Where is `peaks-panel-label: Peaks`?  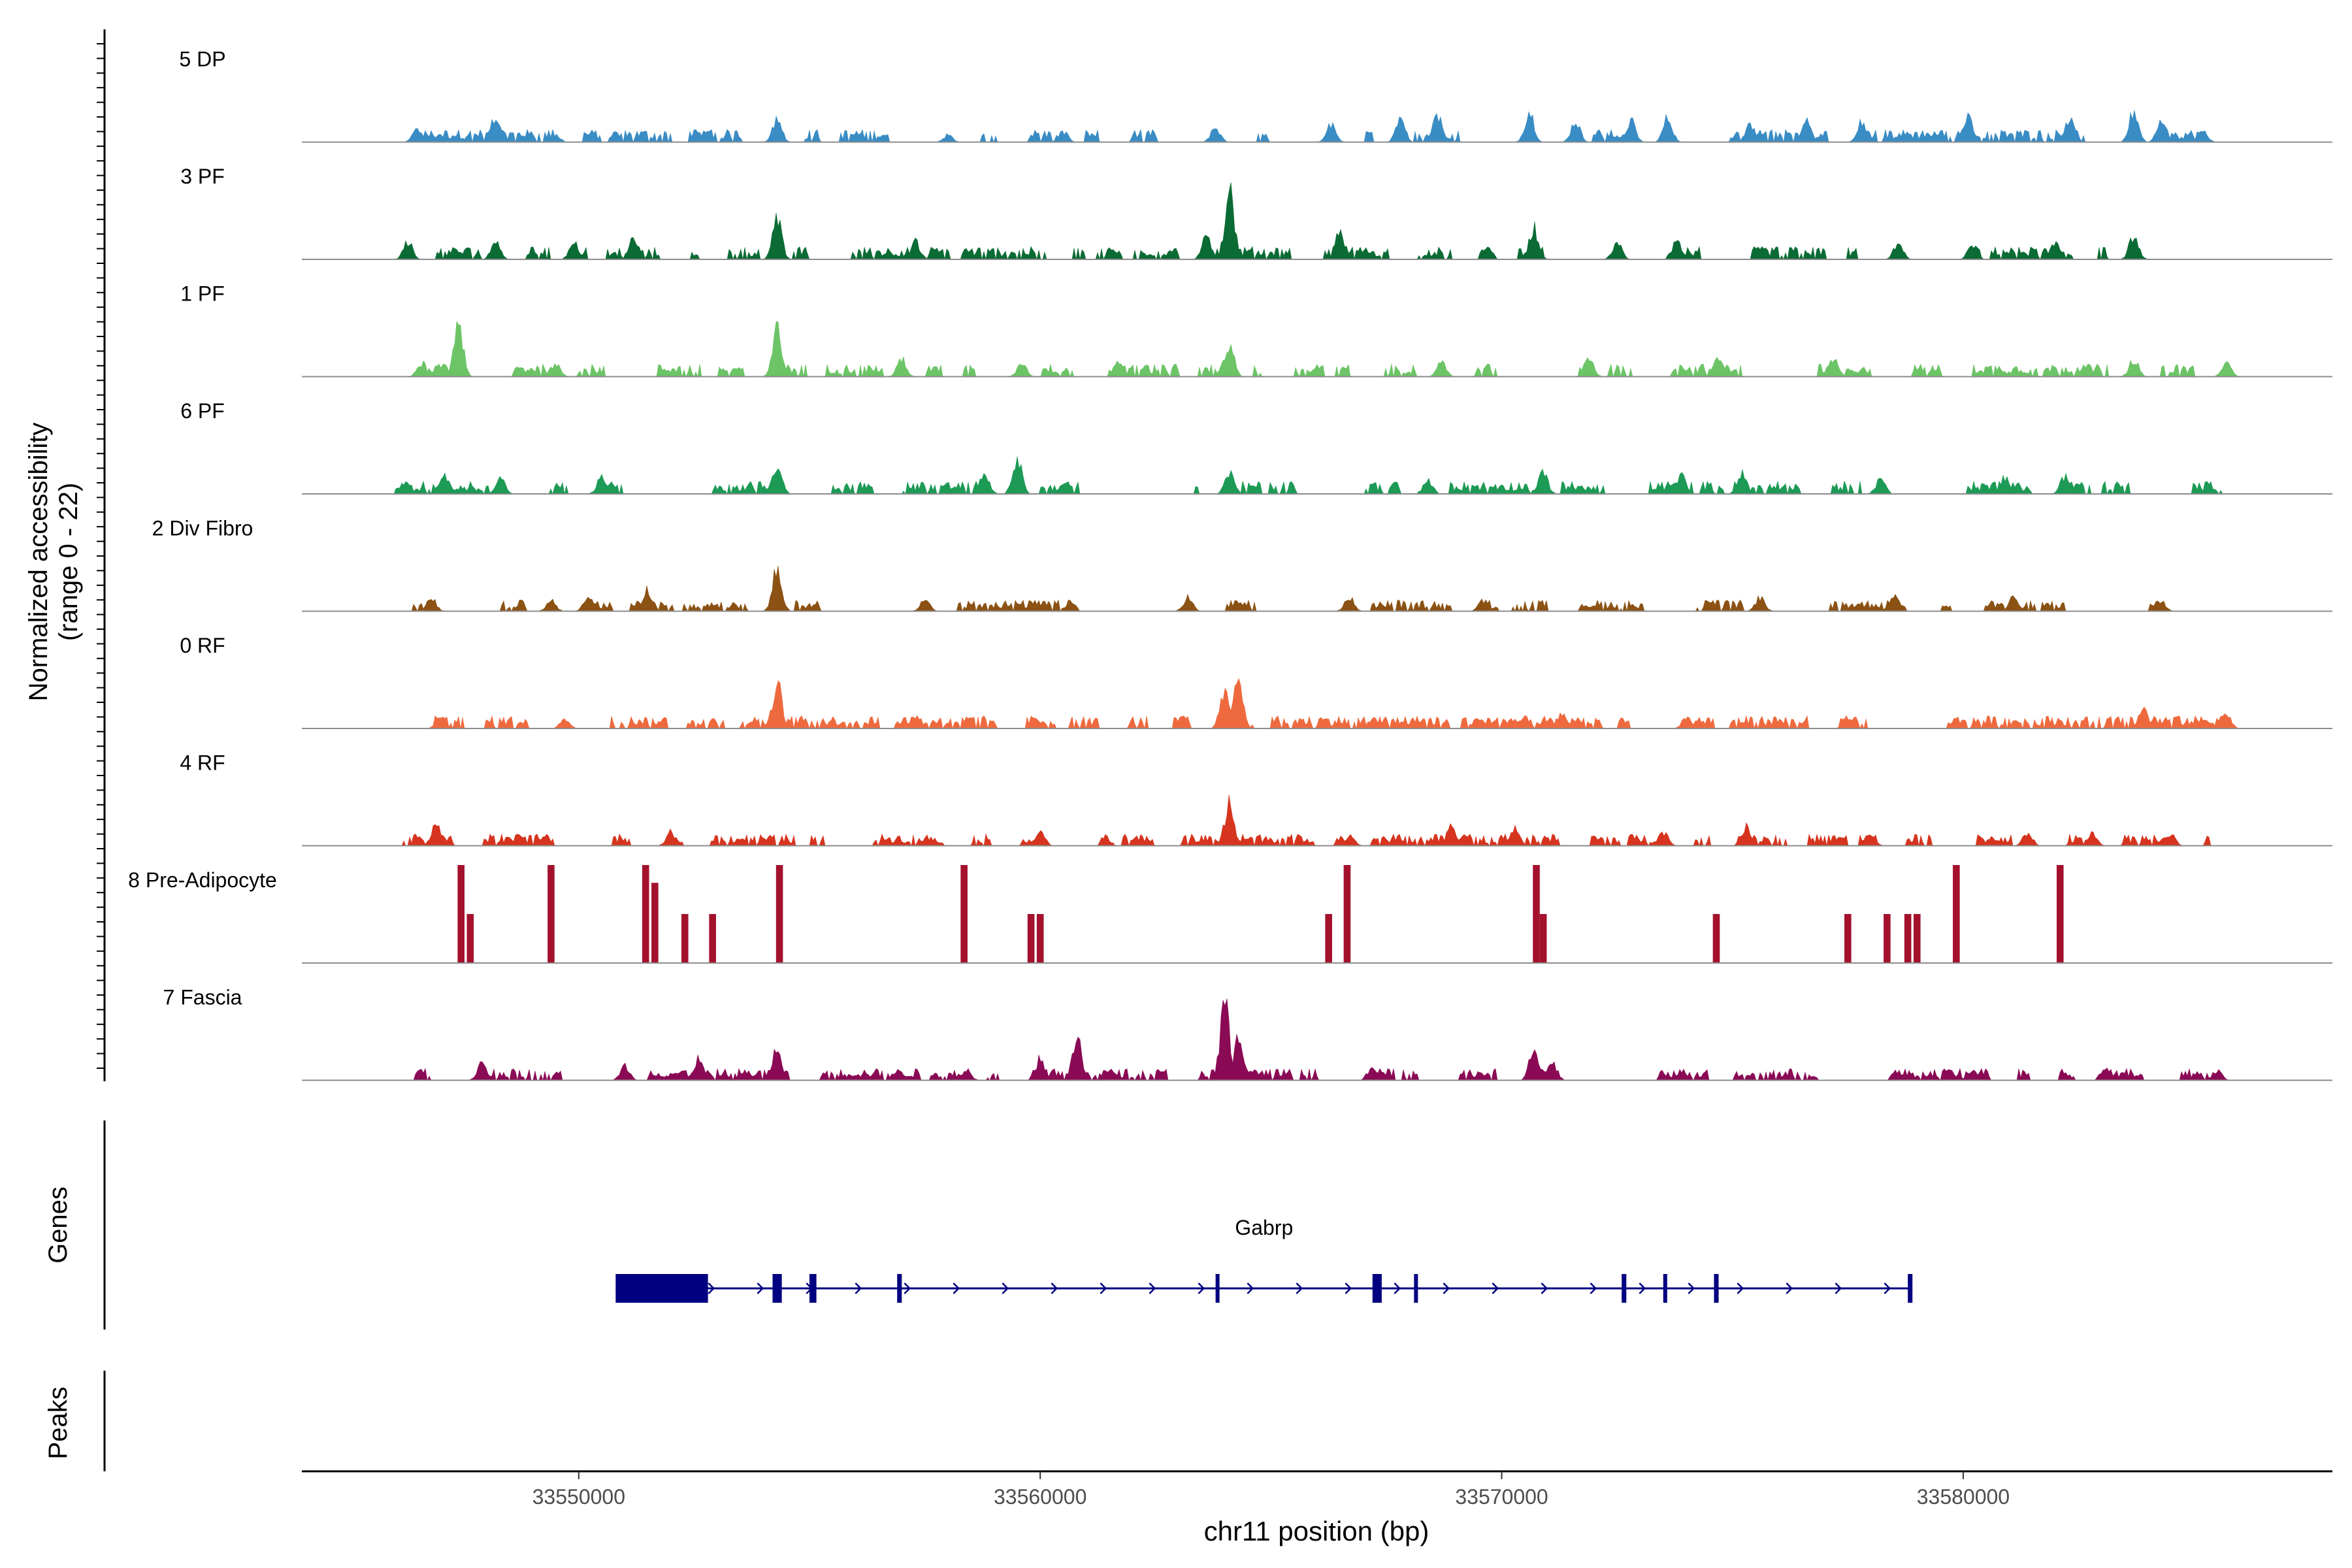 peaks-panel-label: Peaks is located at coordinates (58, 1422).